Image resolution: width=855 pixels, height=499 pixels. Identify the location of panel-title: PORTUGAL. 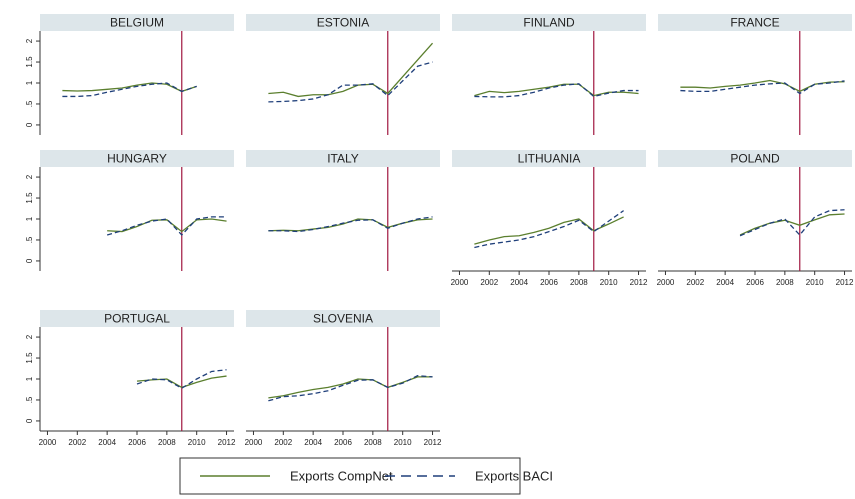
(137, 319).